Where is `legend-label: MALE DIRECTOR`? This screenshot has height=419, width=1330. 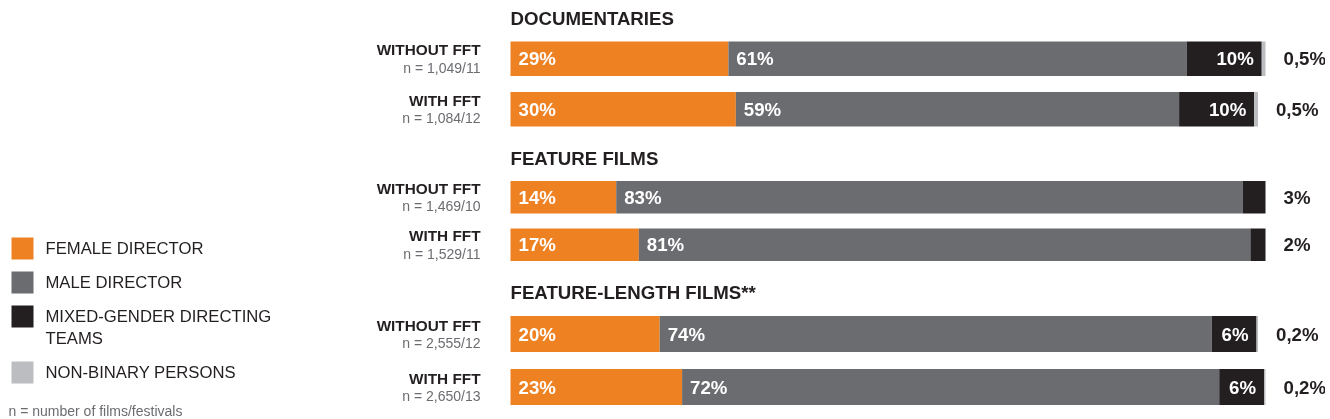
legend-label: MALE DIRECTOR is located at coordinates (114, 282).